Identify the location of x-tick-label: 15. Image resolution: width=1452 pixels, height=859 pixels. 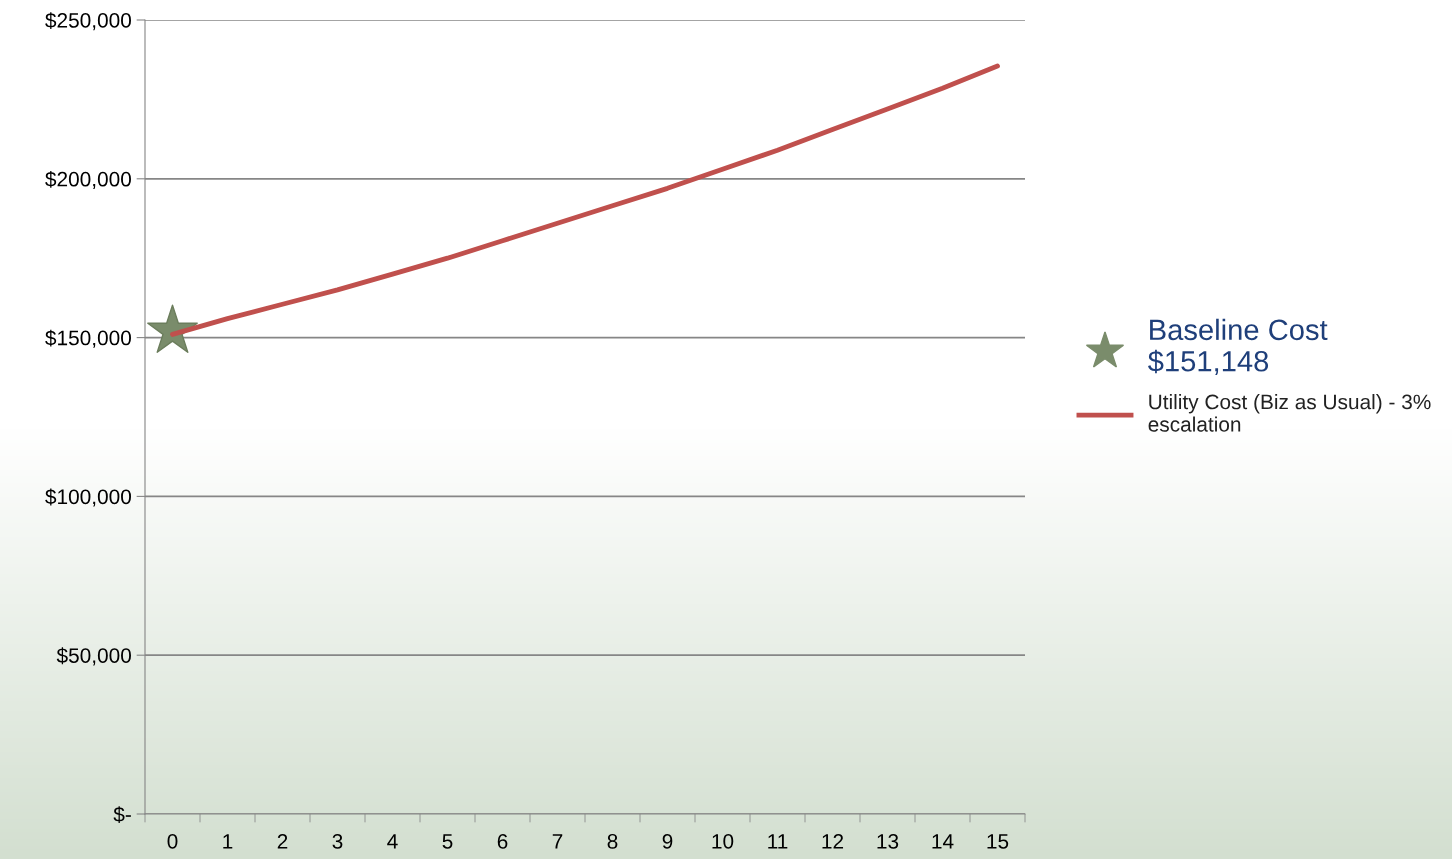
(998, 841).